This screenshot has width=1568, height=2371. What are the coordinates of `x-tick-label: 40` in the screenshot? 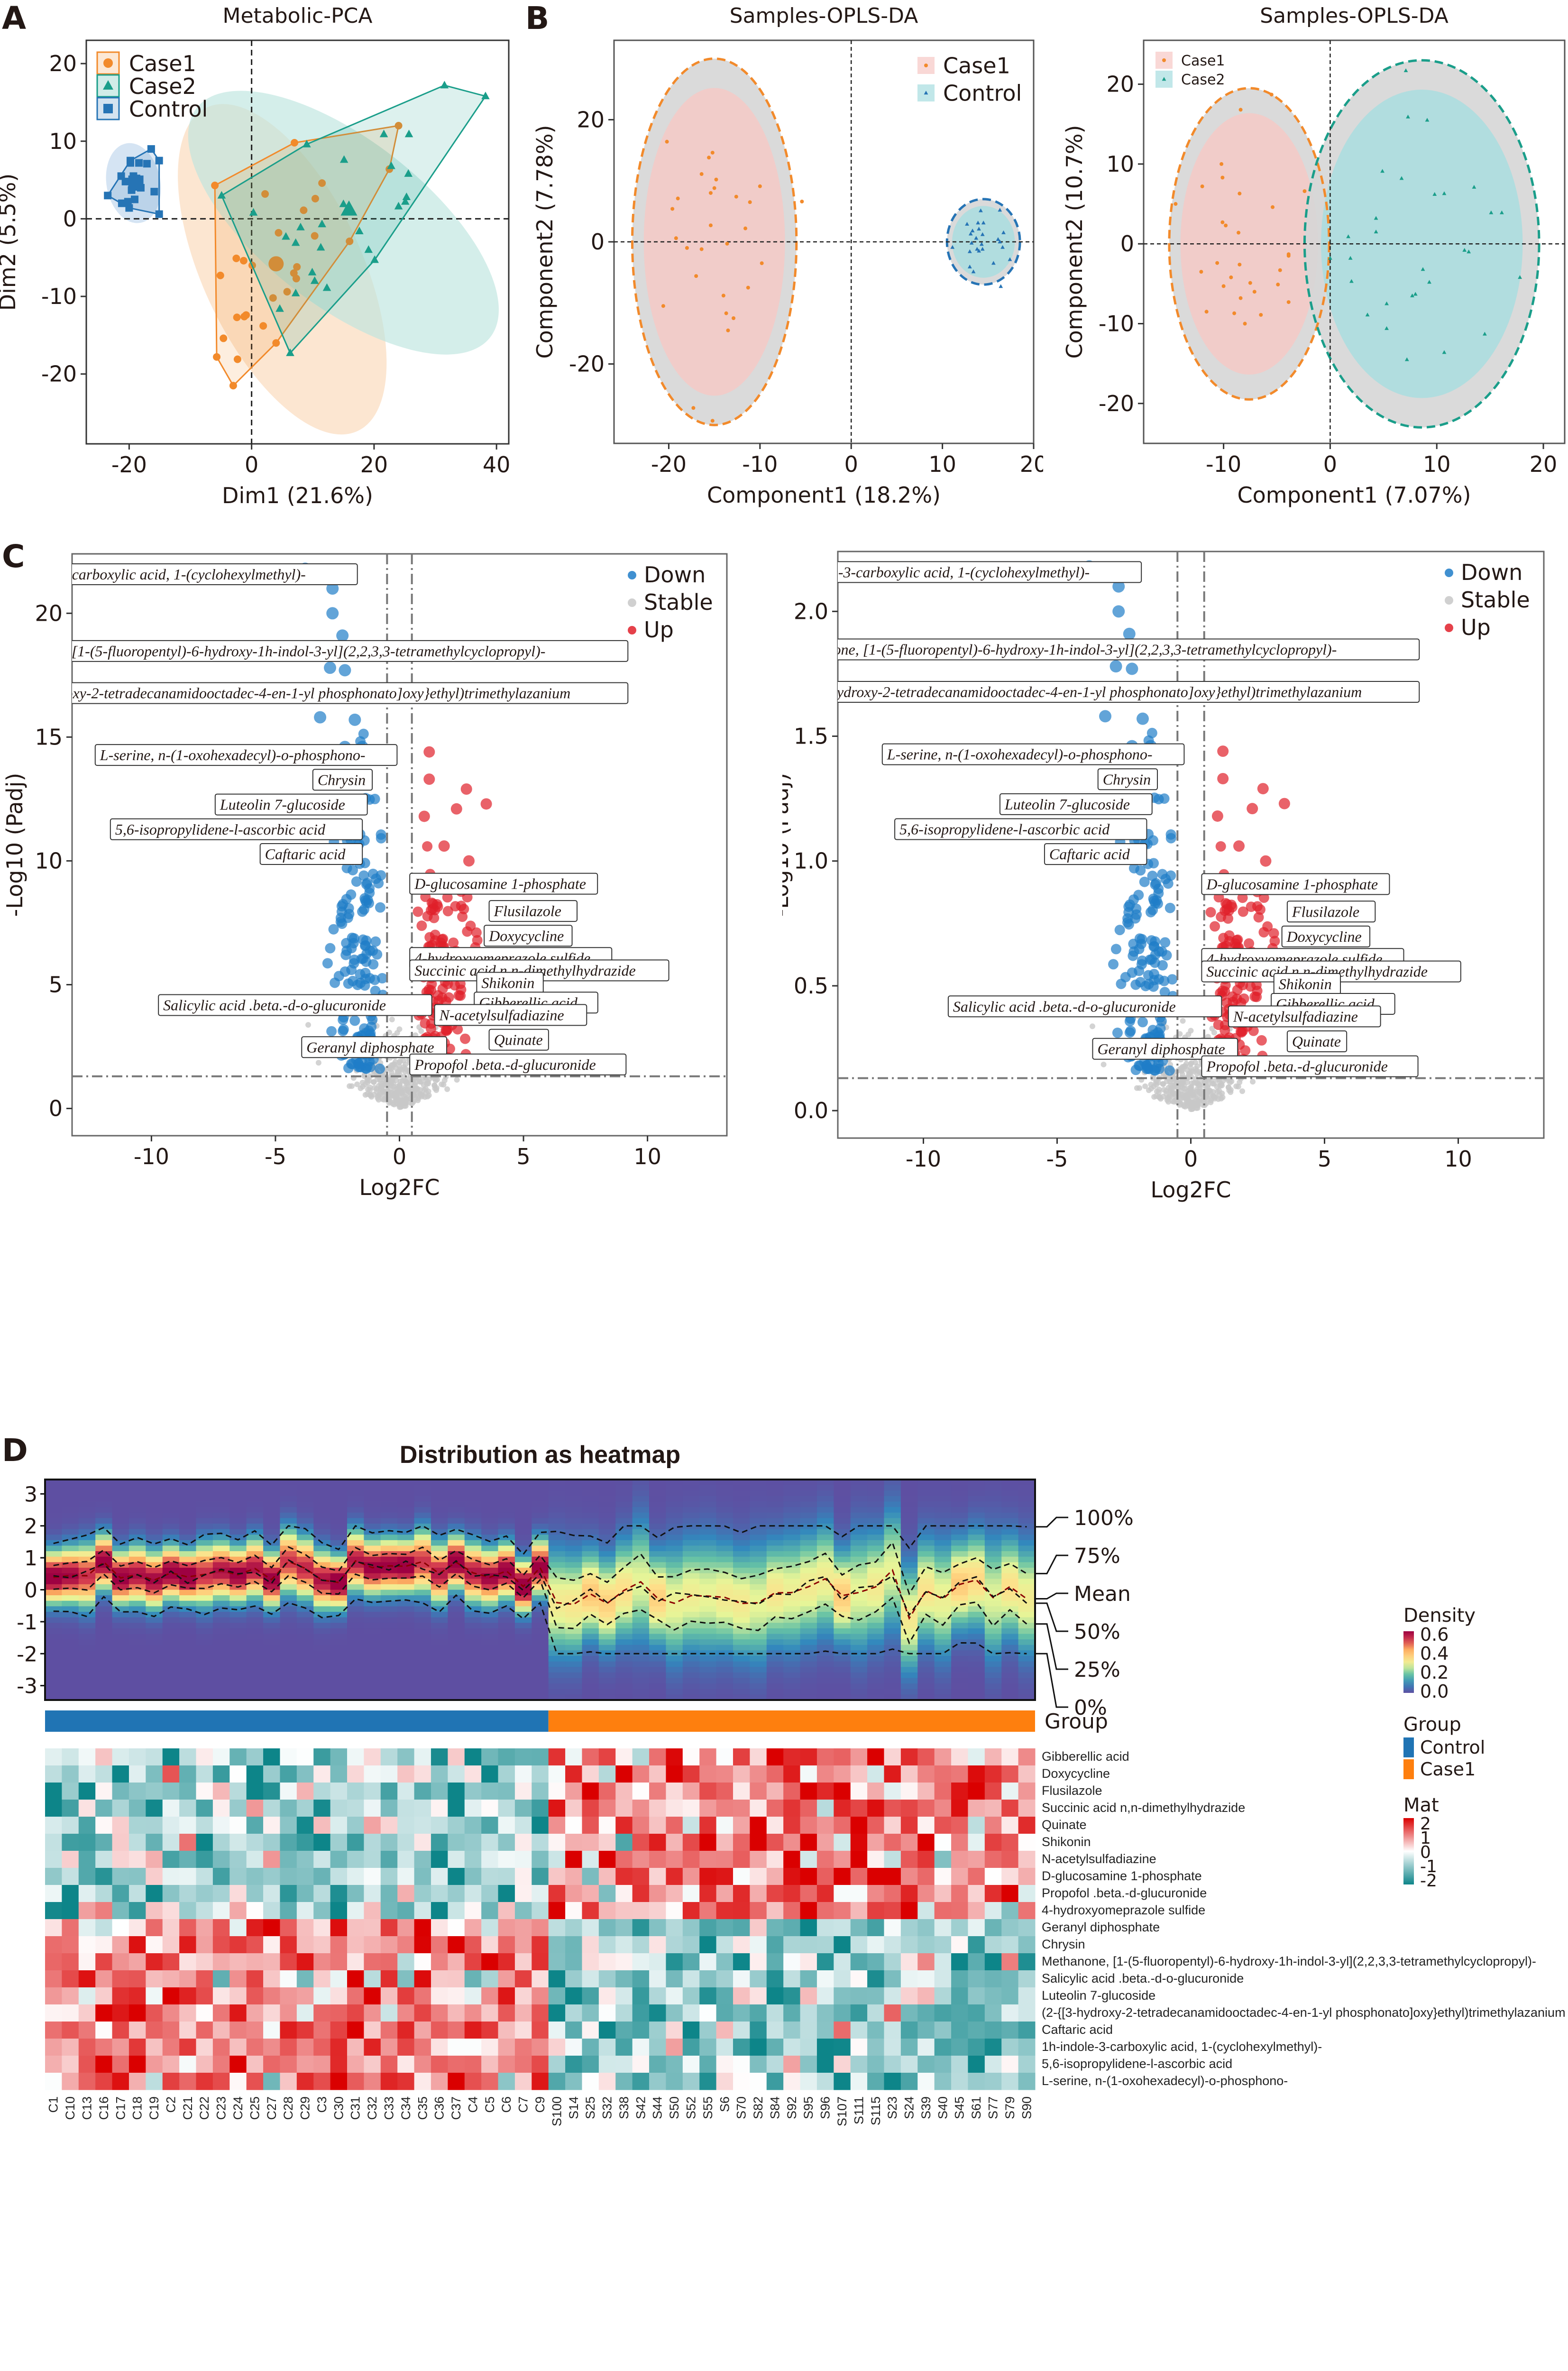 It's located at (497, 465).